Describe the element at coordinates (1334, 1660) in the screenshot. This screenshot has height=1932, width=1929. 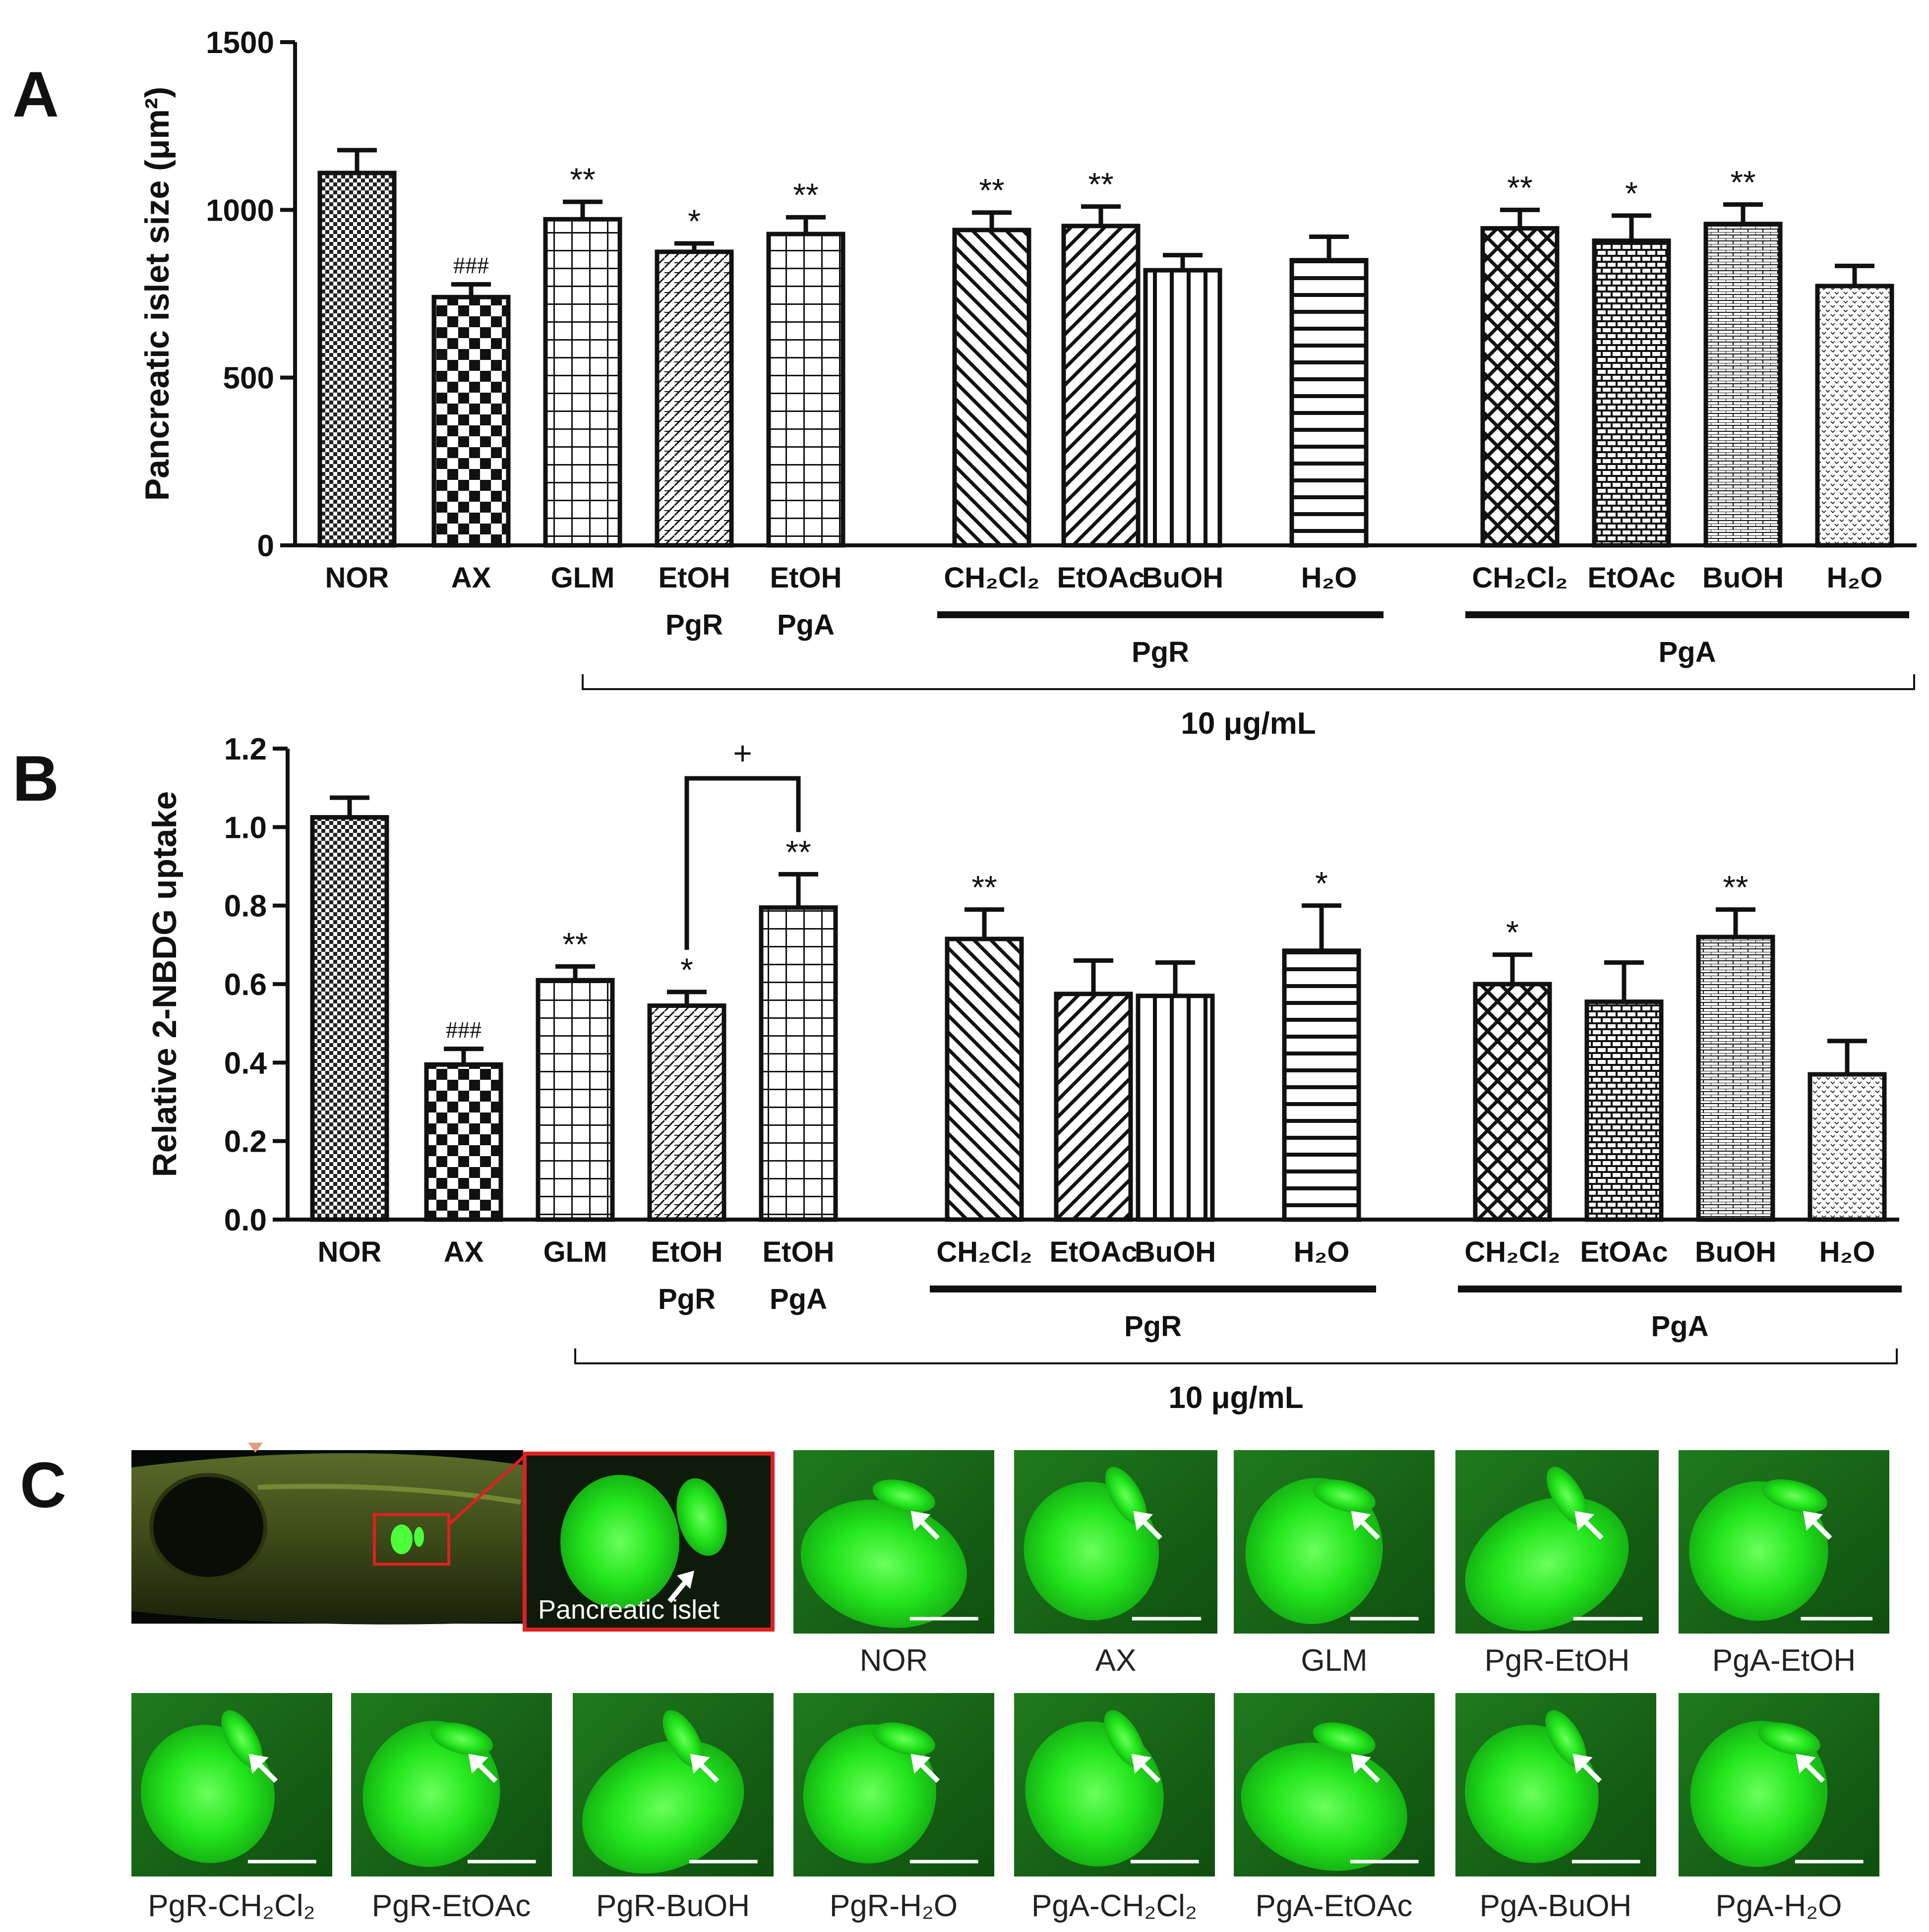
I see `image-caption: GLM` at that location.